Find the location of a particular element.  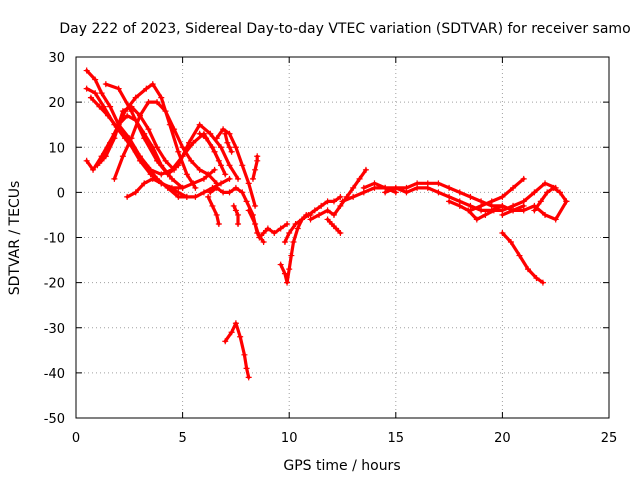

y-tick-label: -10 is located at coordinates (54, 239).